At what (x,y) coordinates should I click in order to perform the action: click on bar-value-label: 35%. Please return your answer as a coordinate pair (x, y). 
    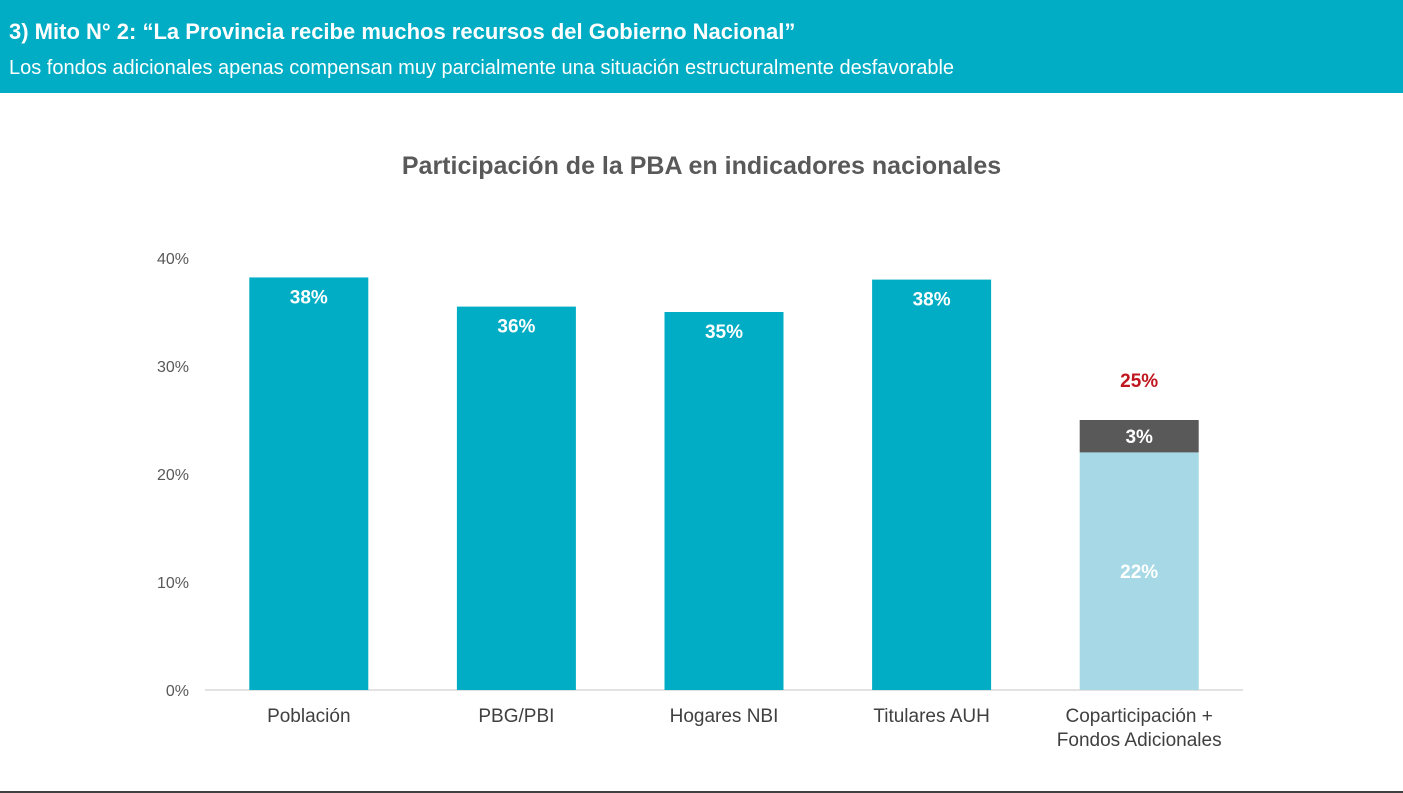
    Looking at the image, I should click on (724, 332).